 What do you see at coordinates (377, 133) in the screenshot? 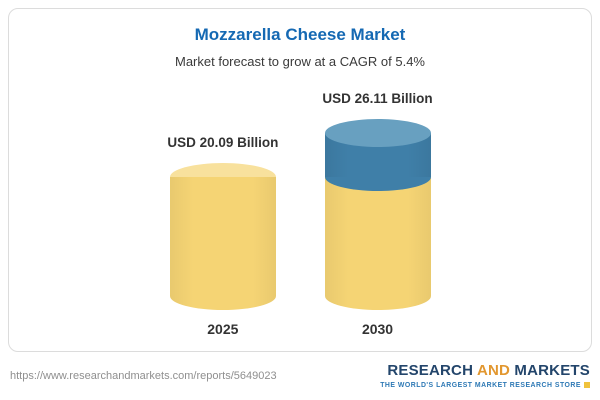
I see `cylinder-growth-top-ellipse-2030` at bounding box center [377, 133].